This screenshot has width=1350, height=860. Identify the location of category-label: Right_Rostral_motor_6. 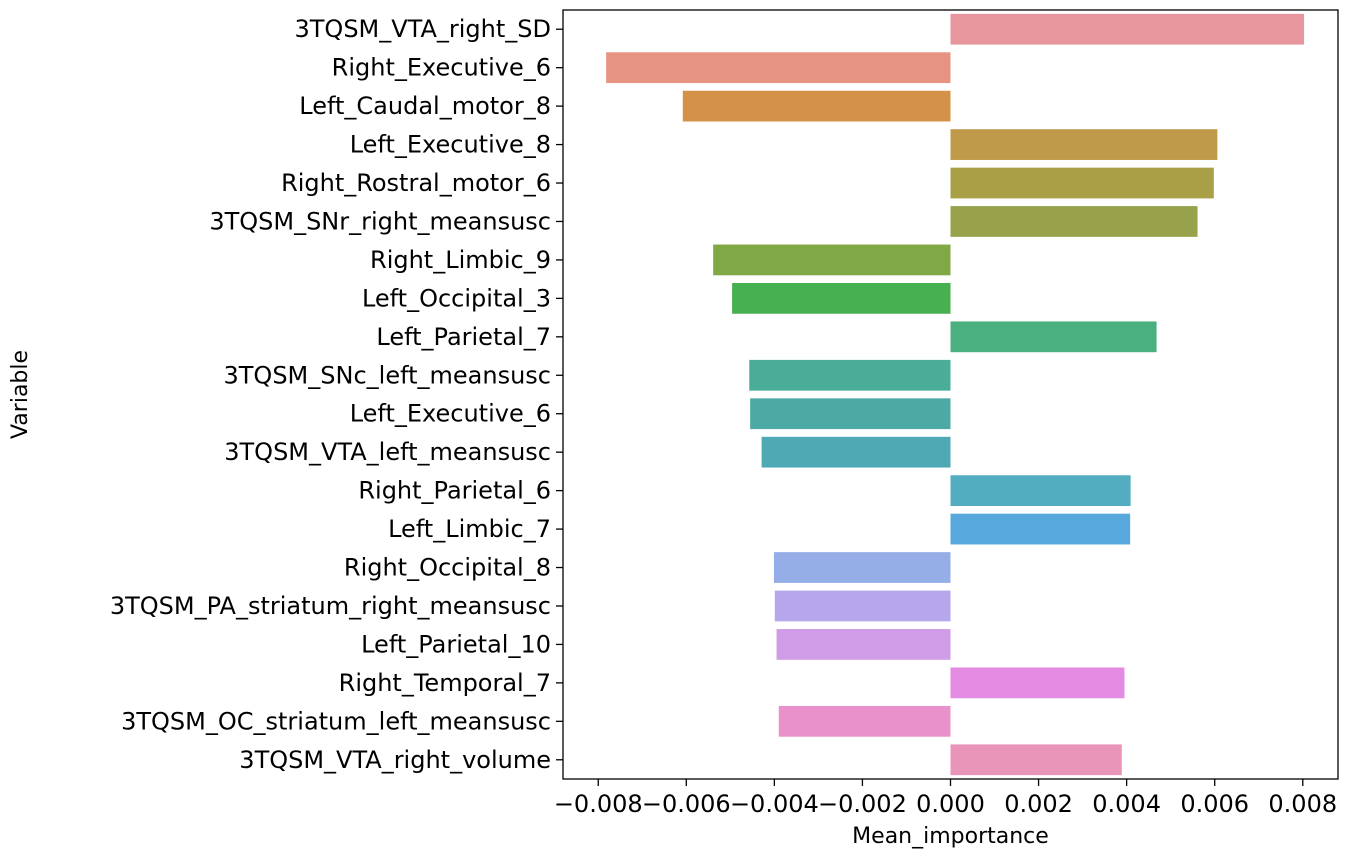
(416, 183).